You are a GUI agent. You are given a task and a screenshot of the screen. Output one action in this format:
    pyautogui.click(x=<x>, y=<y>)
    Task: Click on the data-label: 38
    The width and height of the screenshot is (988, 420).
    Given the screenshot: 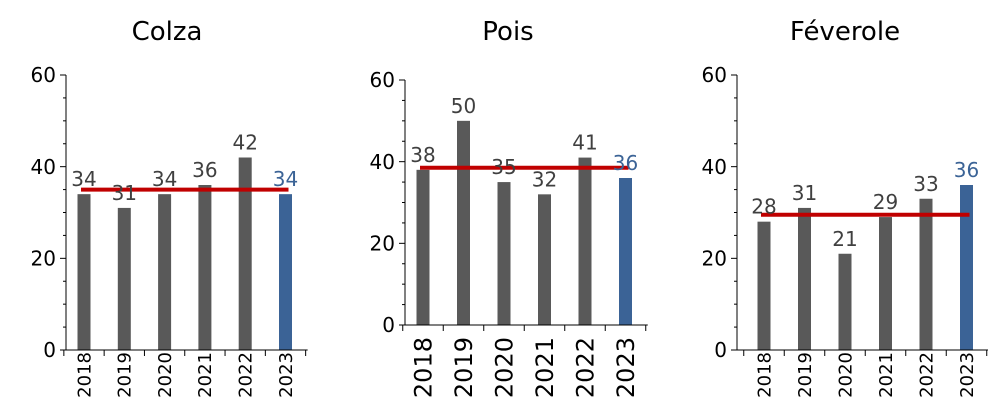 What is the action you would take?
    pyautogui.click(x=422, y=155)
    